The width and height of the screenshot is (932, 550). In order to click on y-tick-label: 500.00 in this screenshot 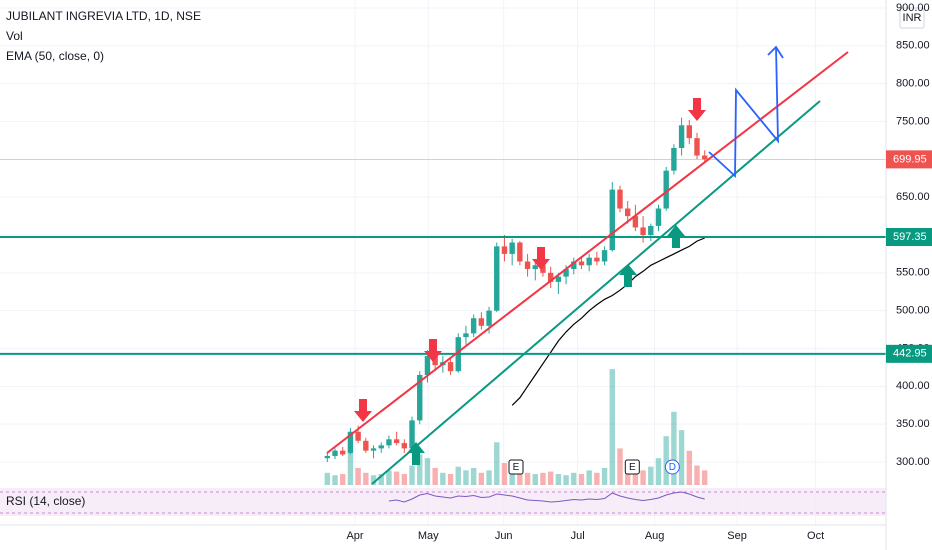, I will do `click(913, 311)`.